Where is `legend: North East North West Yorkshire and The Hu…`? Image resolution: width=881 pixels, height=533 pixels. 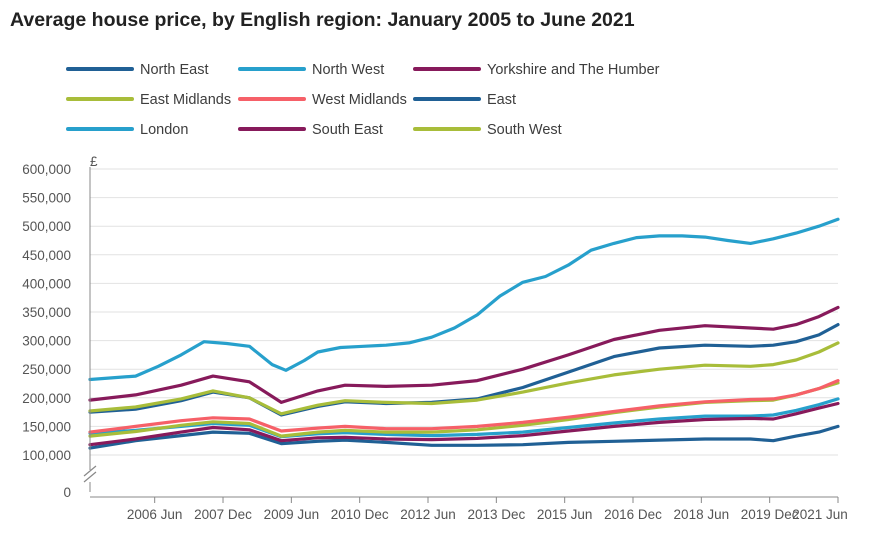
legend: North East North West Yorkshire and The Hu… is located at coordinates (363, 100).